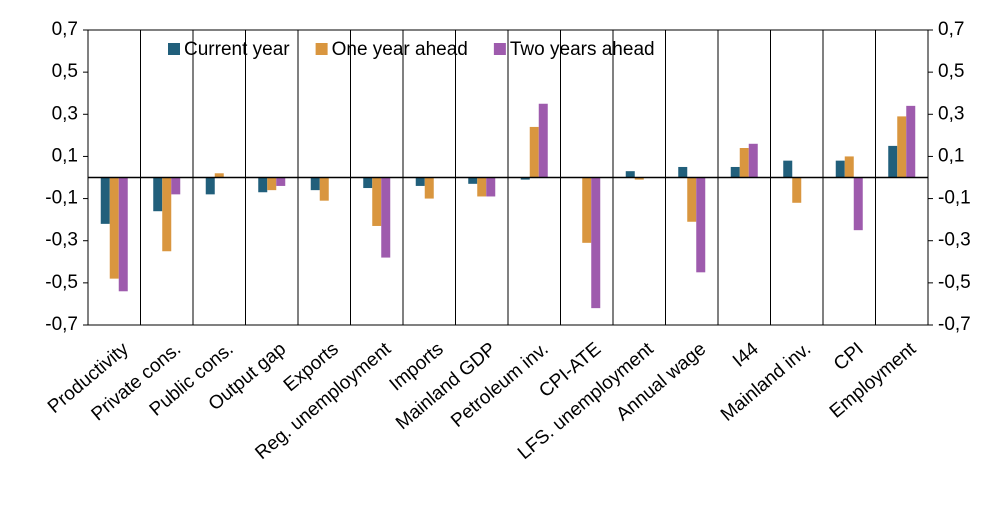 This screenshot has height=528, width=998. I want to click on y2-tick-label: 0,5, so click(951, 71).